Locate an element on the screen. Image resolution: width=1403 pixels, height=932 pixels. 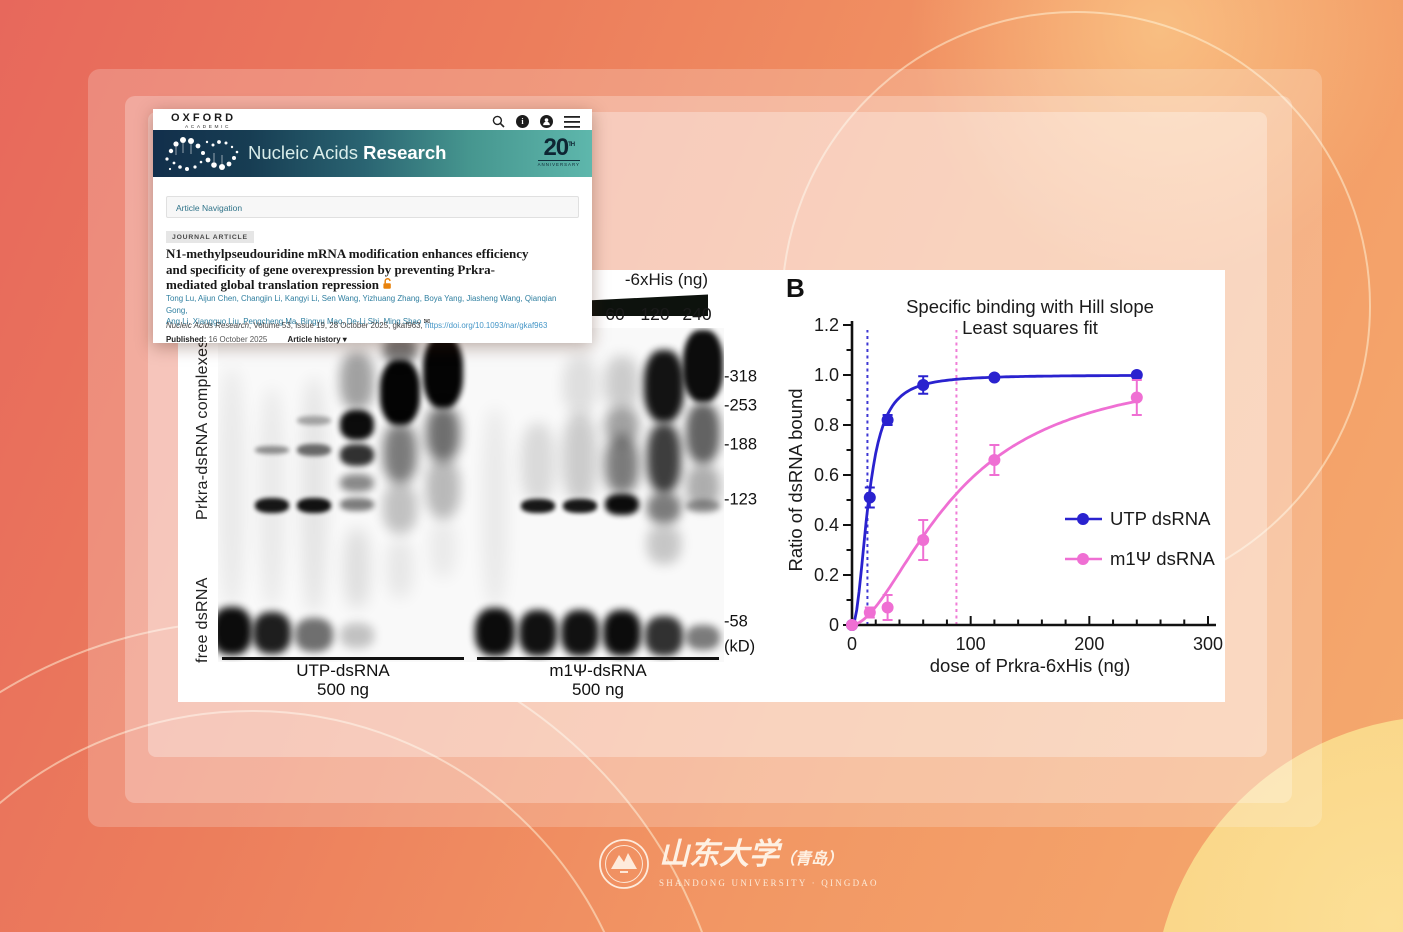
svg-text: 0.6 is located at coordinates (826, 475).